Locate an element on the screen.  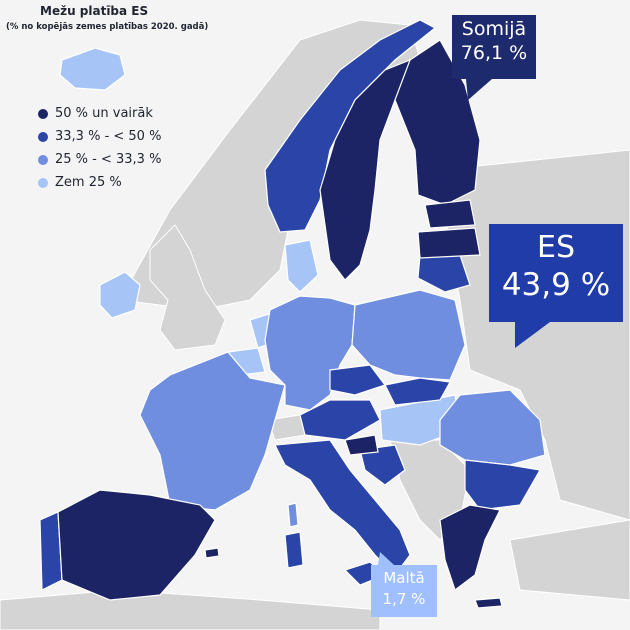
legend-item: 33,3 % - < 50 % is located at coordinates (99, 136).